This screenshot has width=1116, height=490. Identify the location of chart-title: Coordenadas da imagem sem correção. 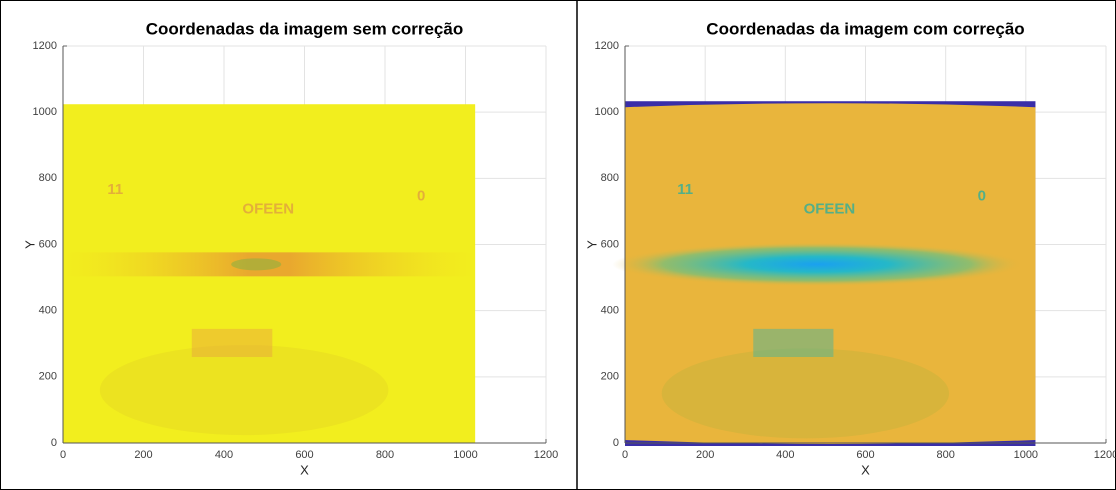
(304, 28).